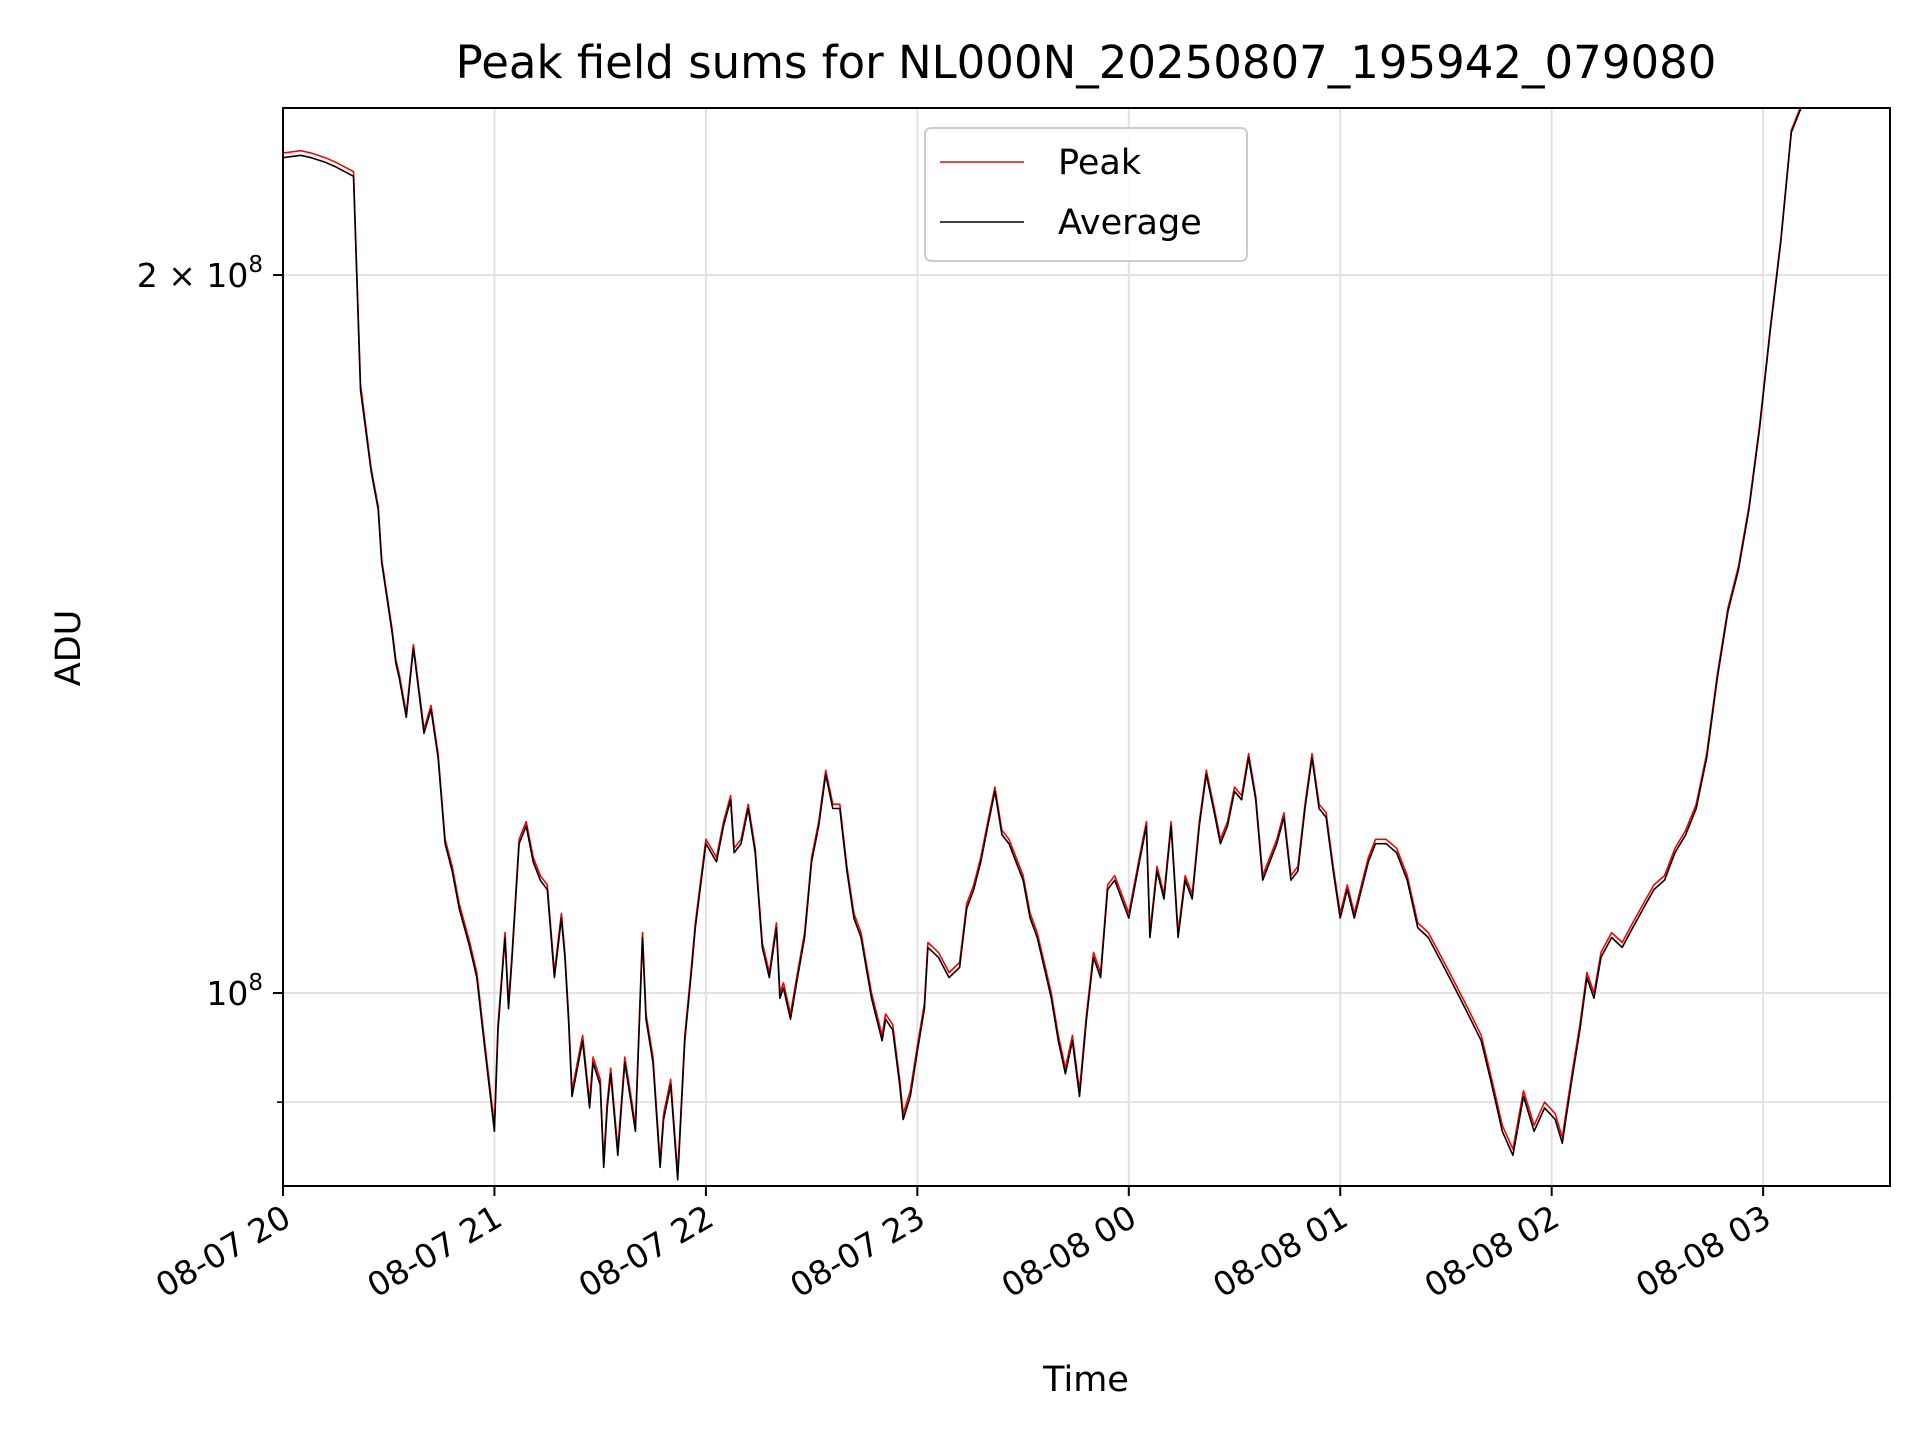 The width and height of the screenshot is (1920, 1440). Describe the element at coordinates (1130, 223) in the screenshot. I see `legend-label-average: Average` at that location.